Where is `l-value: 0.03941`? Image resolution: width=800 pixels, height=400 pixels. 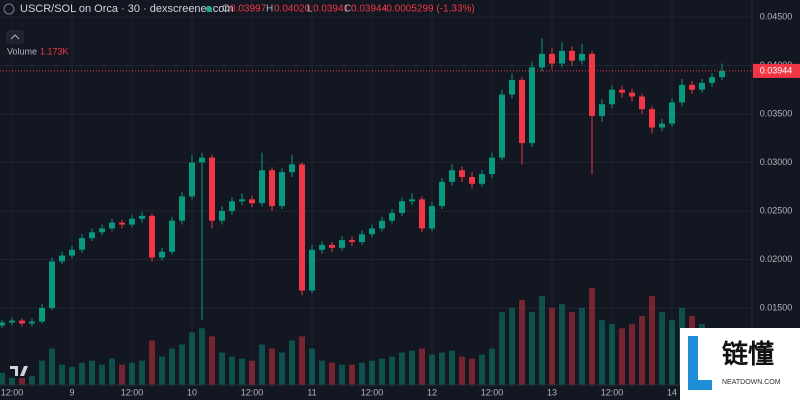
l-value: 0.03941 is located at coordinates (331, 9).